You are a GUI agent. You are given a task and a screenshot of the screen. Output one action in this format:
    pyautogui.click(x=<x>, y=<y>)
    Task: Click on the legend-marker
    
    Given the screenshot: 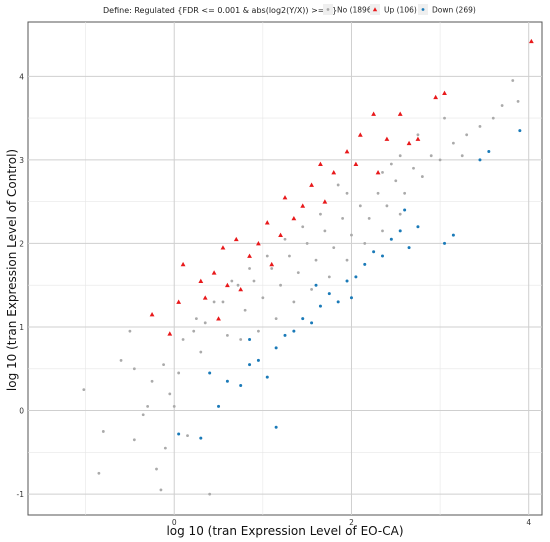 What is the action you would take?
    pyautogui.click(x=423, y=9)
    